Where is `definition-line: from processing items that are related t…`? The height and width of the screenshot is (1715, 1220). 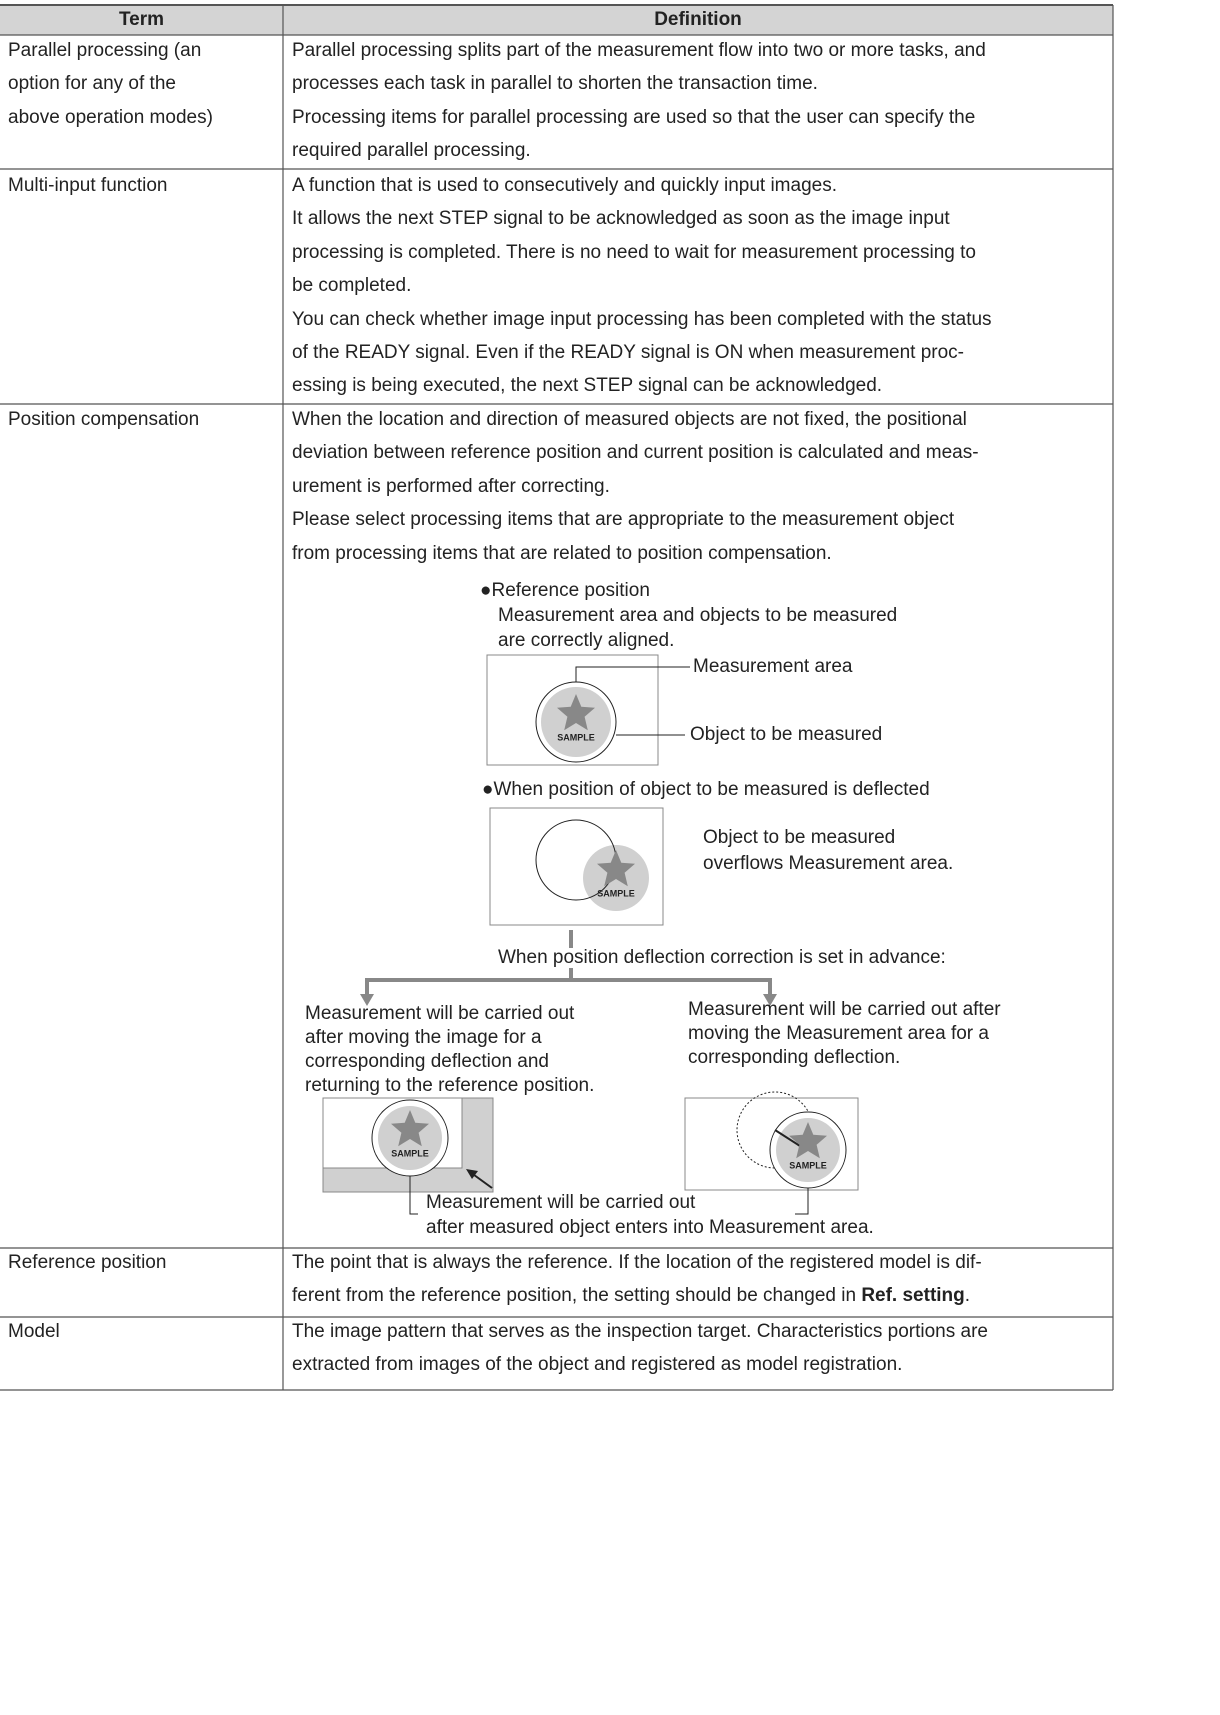 definition-line: from processing items that are related t… is located at coordinates (562, 553).